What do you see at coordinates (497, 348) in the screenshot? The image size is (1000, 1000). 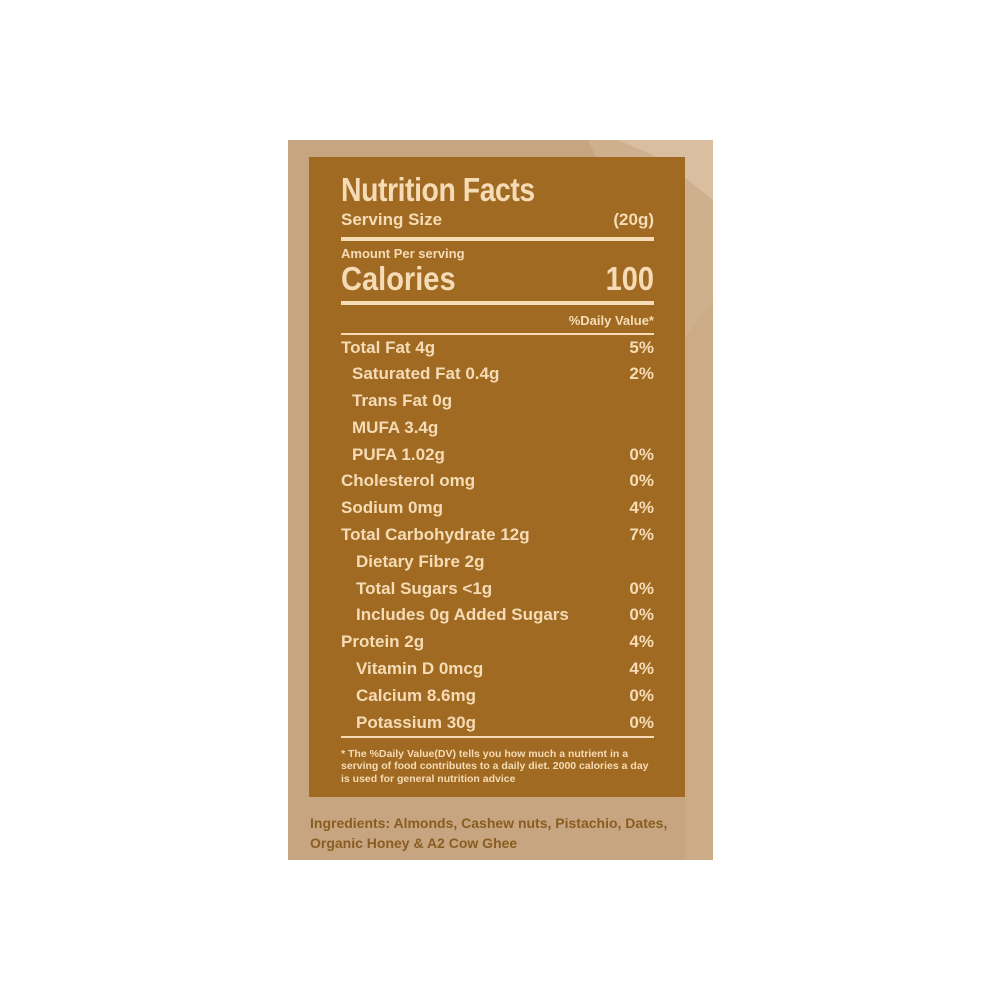 I see `nutrient-row: Total Fat 4g 5%` at bounding box center [497, 348].